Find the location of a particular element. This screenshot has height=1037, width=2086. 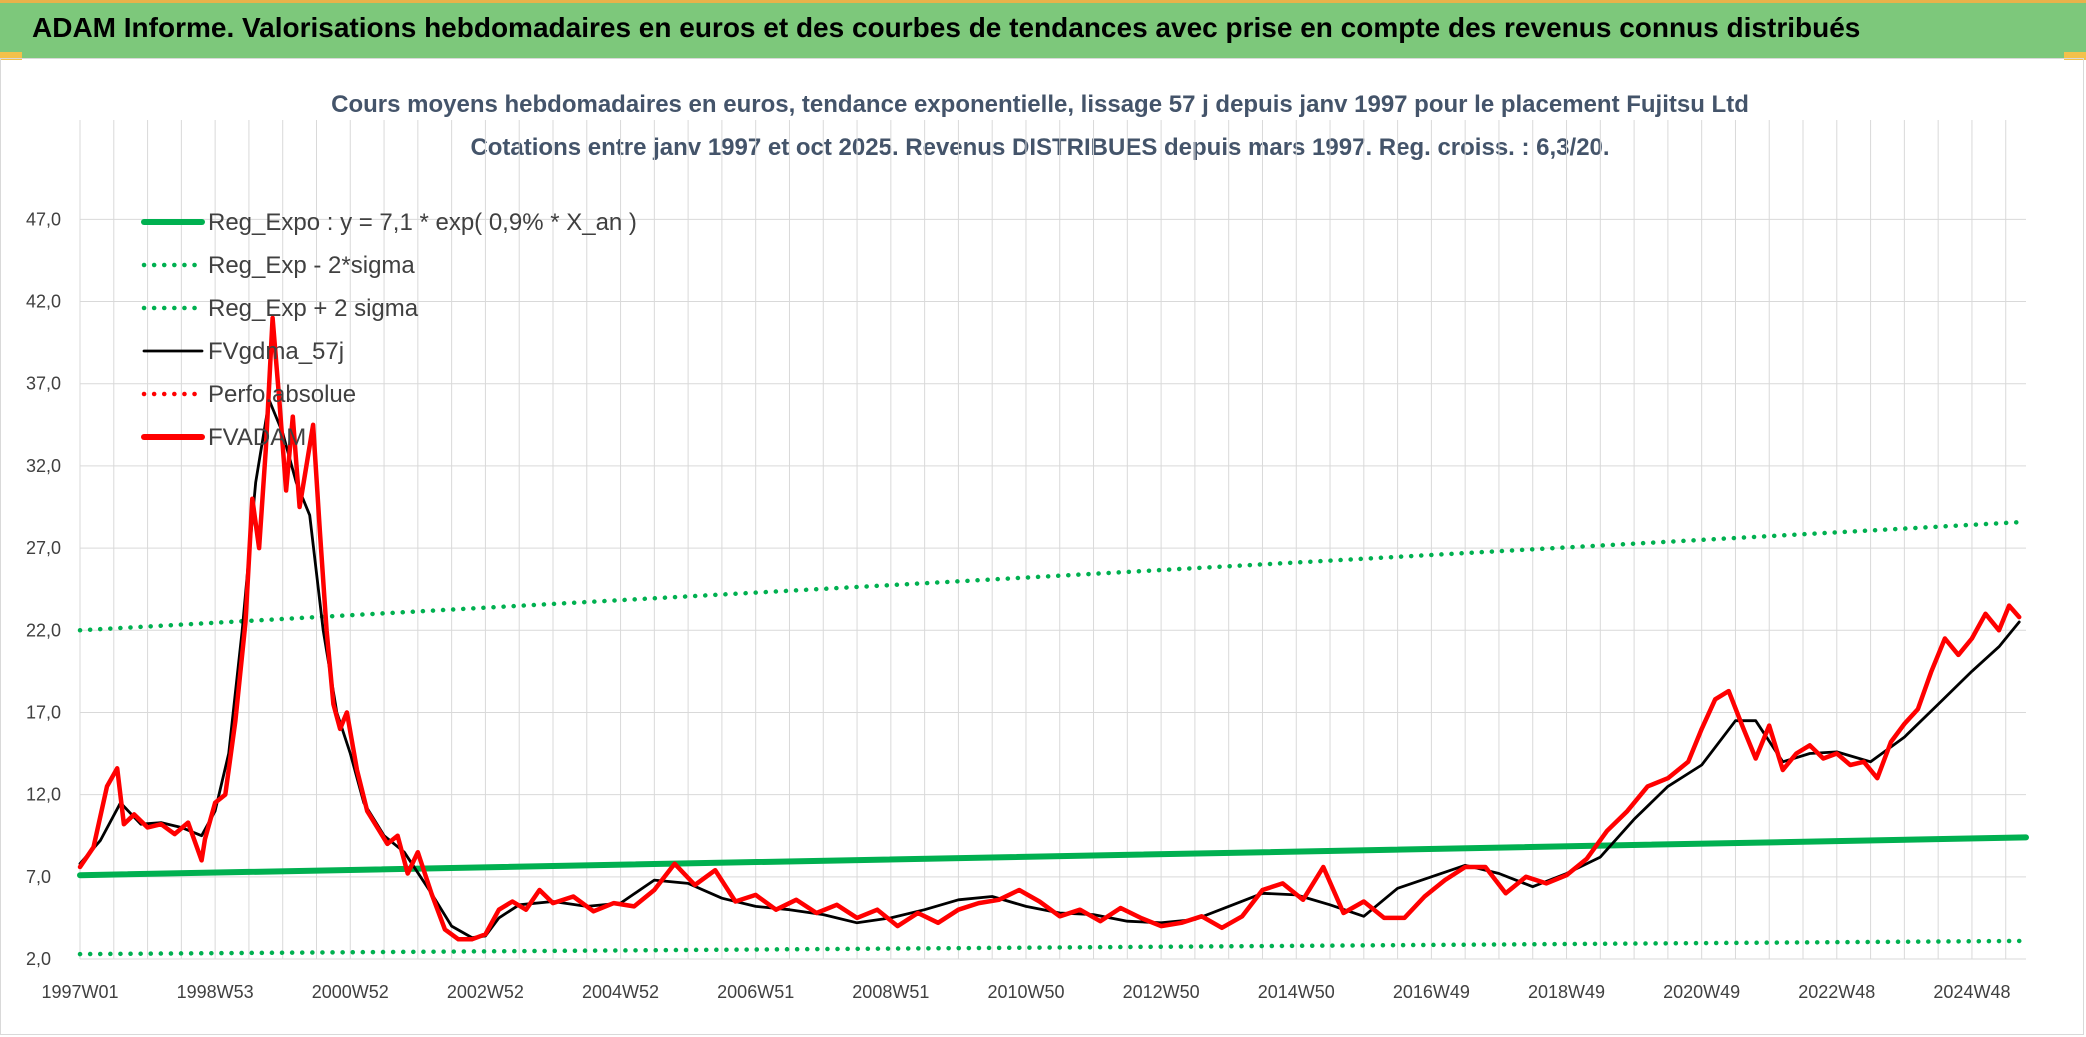

x-tick-label: 2004W52 is located at coordinates (620, 992).